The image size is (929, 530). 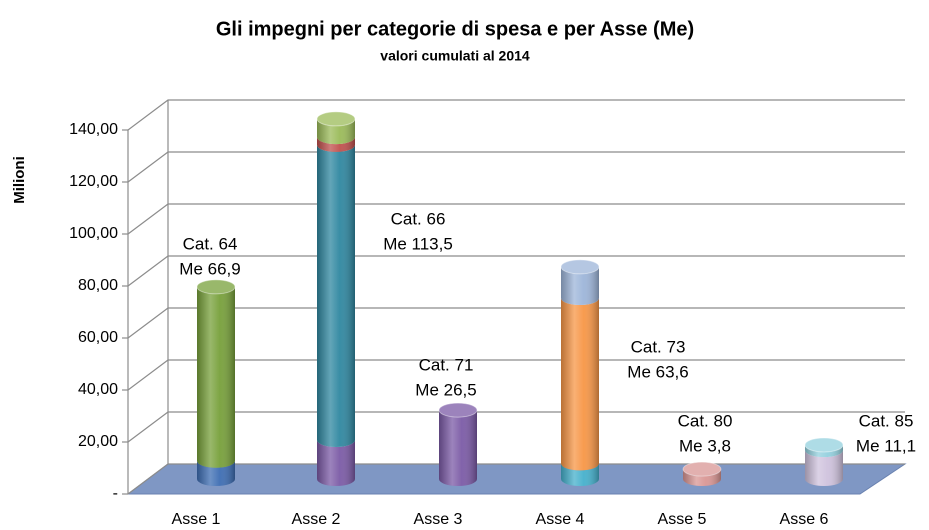 I want to click on x-tick-label: Asse 3, so click(x=438, y=519).